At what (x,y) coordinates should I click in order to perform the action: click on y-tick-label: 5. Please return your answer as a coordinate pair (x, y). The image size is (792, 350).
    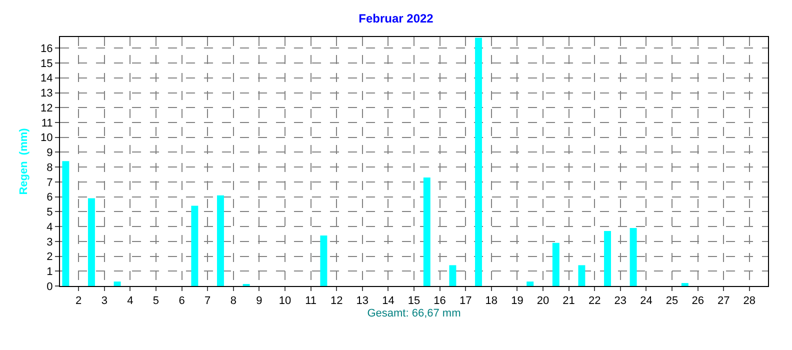
    Looking at the image, I should click on (49, 212).